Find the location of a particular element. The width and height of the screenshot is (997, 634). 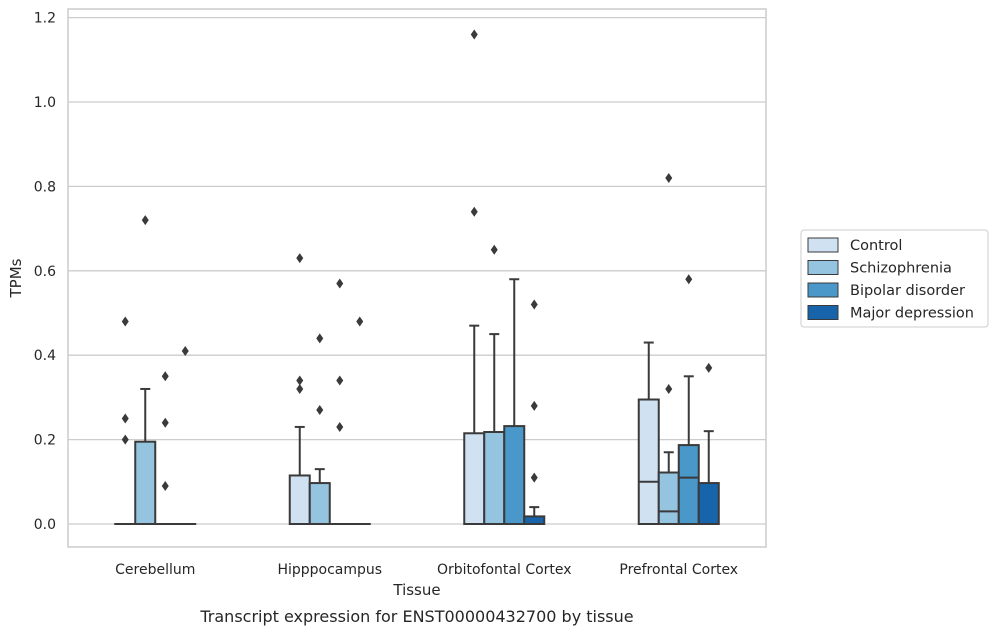

y-tick-label: 0.6 is located at coordinates (45, 272).